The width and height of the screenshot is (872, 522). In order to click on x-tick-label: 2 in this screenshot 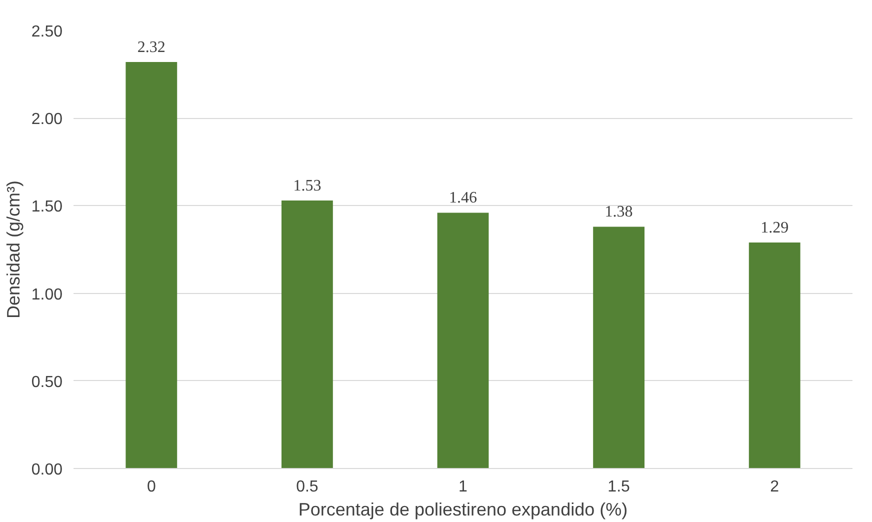, I will do `click(775, 487)`.